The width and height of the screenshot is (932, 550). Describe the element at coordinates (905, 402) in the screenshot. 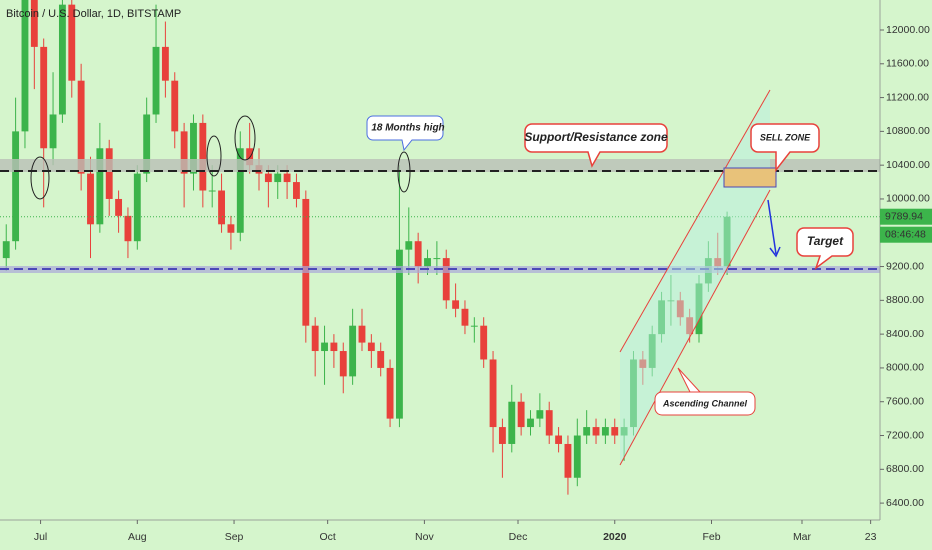

I see `y-tick-label: 7600.00` at that location.